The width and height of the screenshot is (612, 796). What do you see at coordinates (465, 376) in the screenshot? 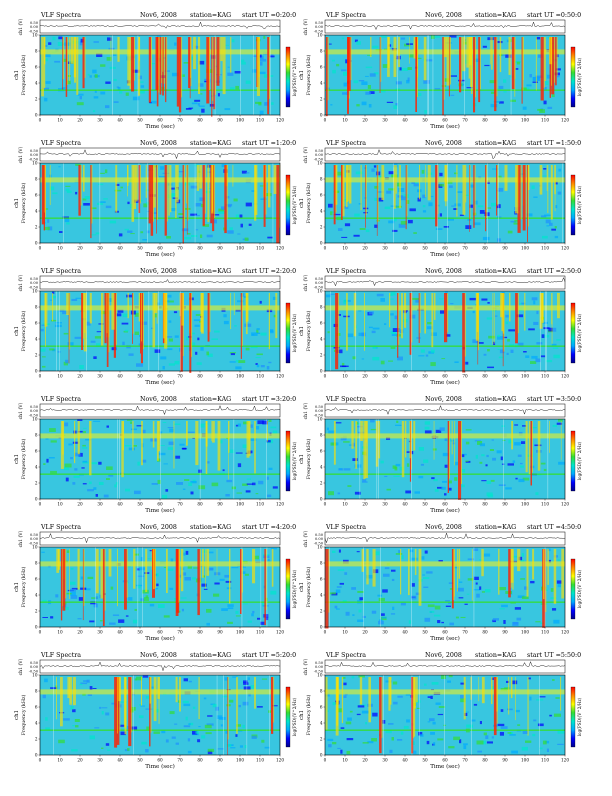
I see `x-tick-label: 70` at bounding box center [465, 376].